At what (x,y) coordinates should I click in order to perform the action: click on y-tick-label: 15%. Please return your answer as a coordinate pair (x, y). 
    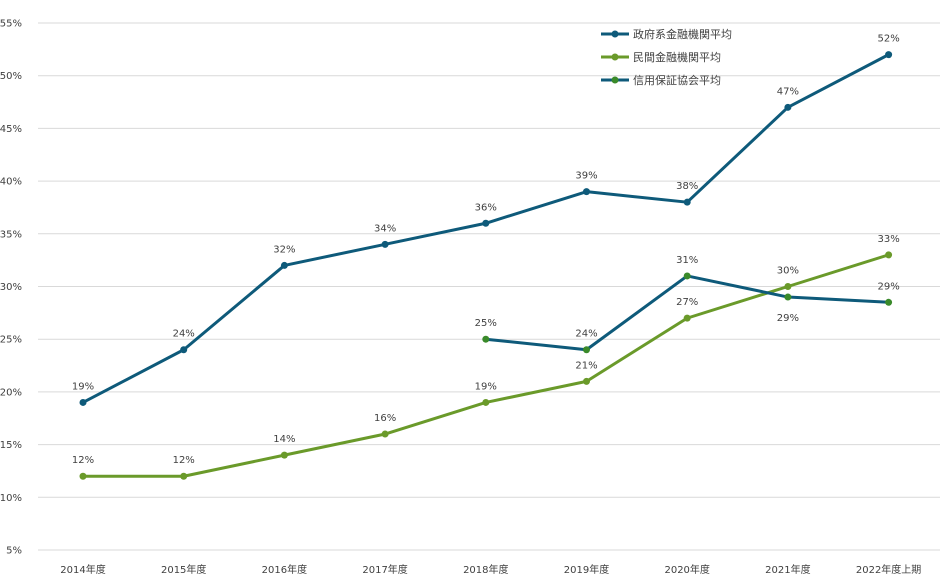
    Looking at the image, I should click on (11, 445).